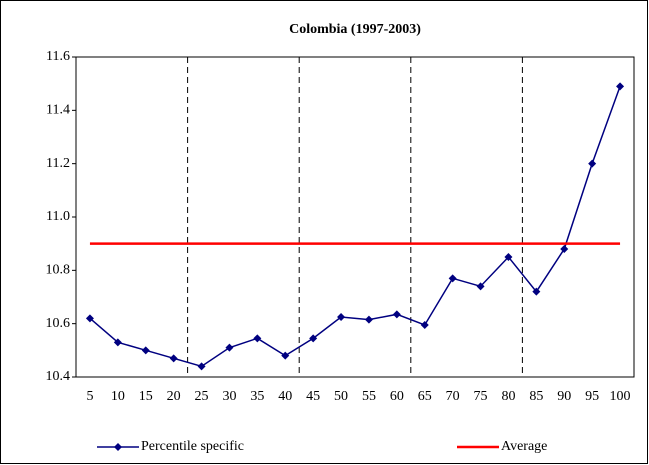 This screenshot has width=649, height=465. I want to click on y-tick-label: 11.0, so click(58, 216).